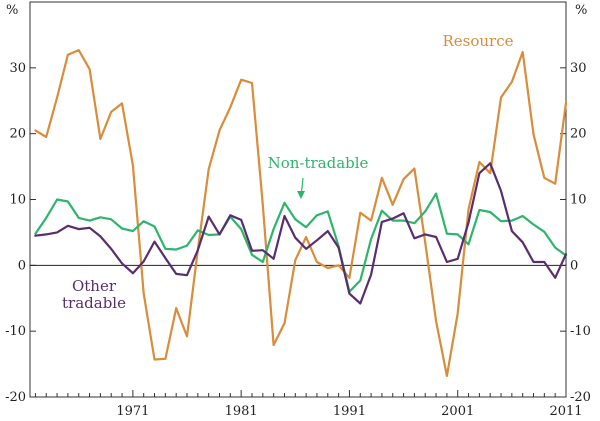  Describe the element at coordinates (574, 265) in the screenshot. I see `y-tick-label-right: 0` at that location.